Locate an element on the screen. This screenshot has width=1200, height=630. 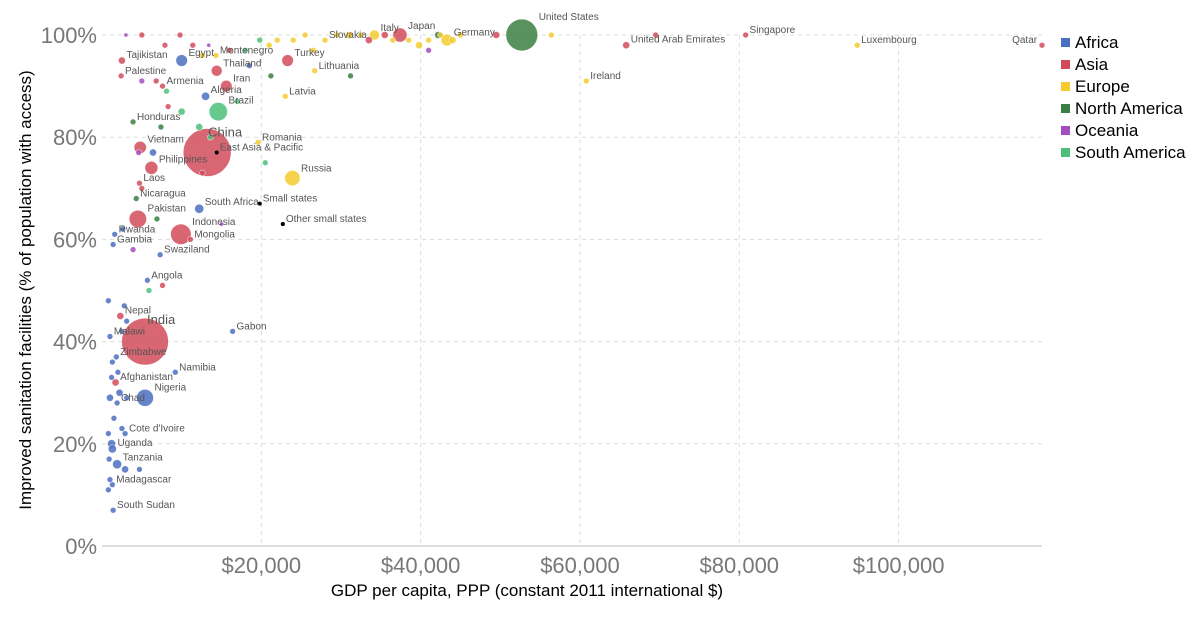
point-philippines is located at coordinates (151, 168).